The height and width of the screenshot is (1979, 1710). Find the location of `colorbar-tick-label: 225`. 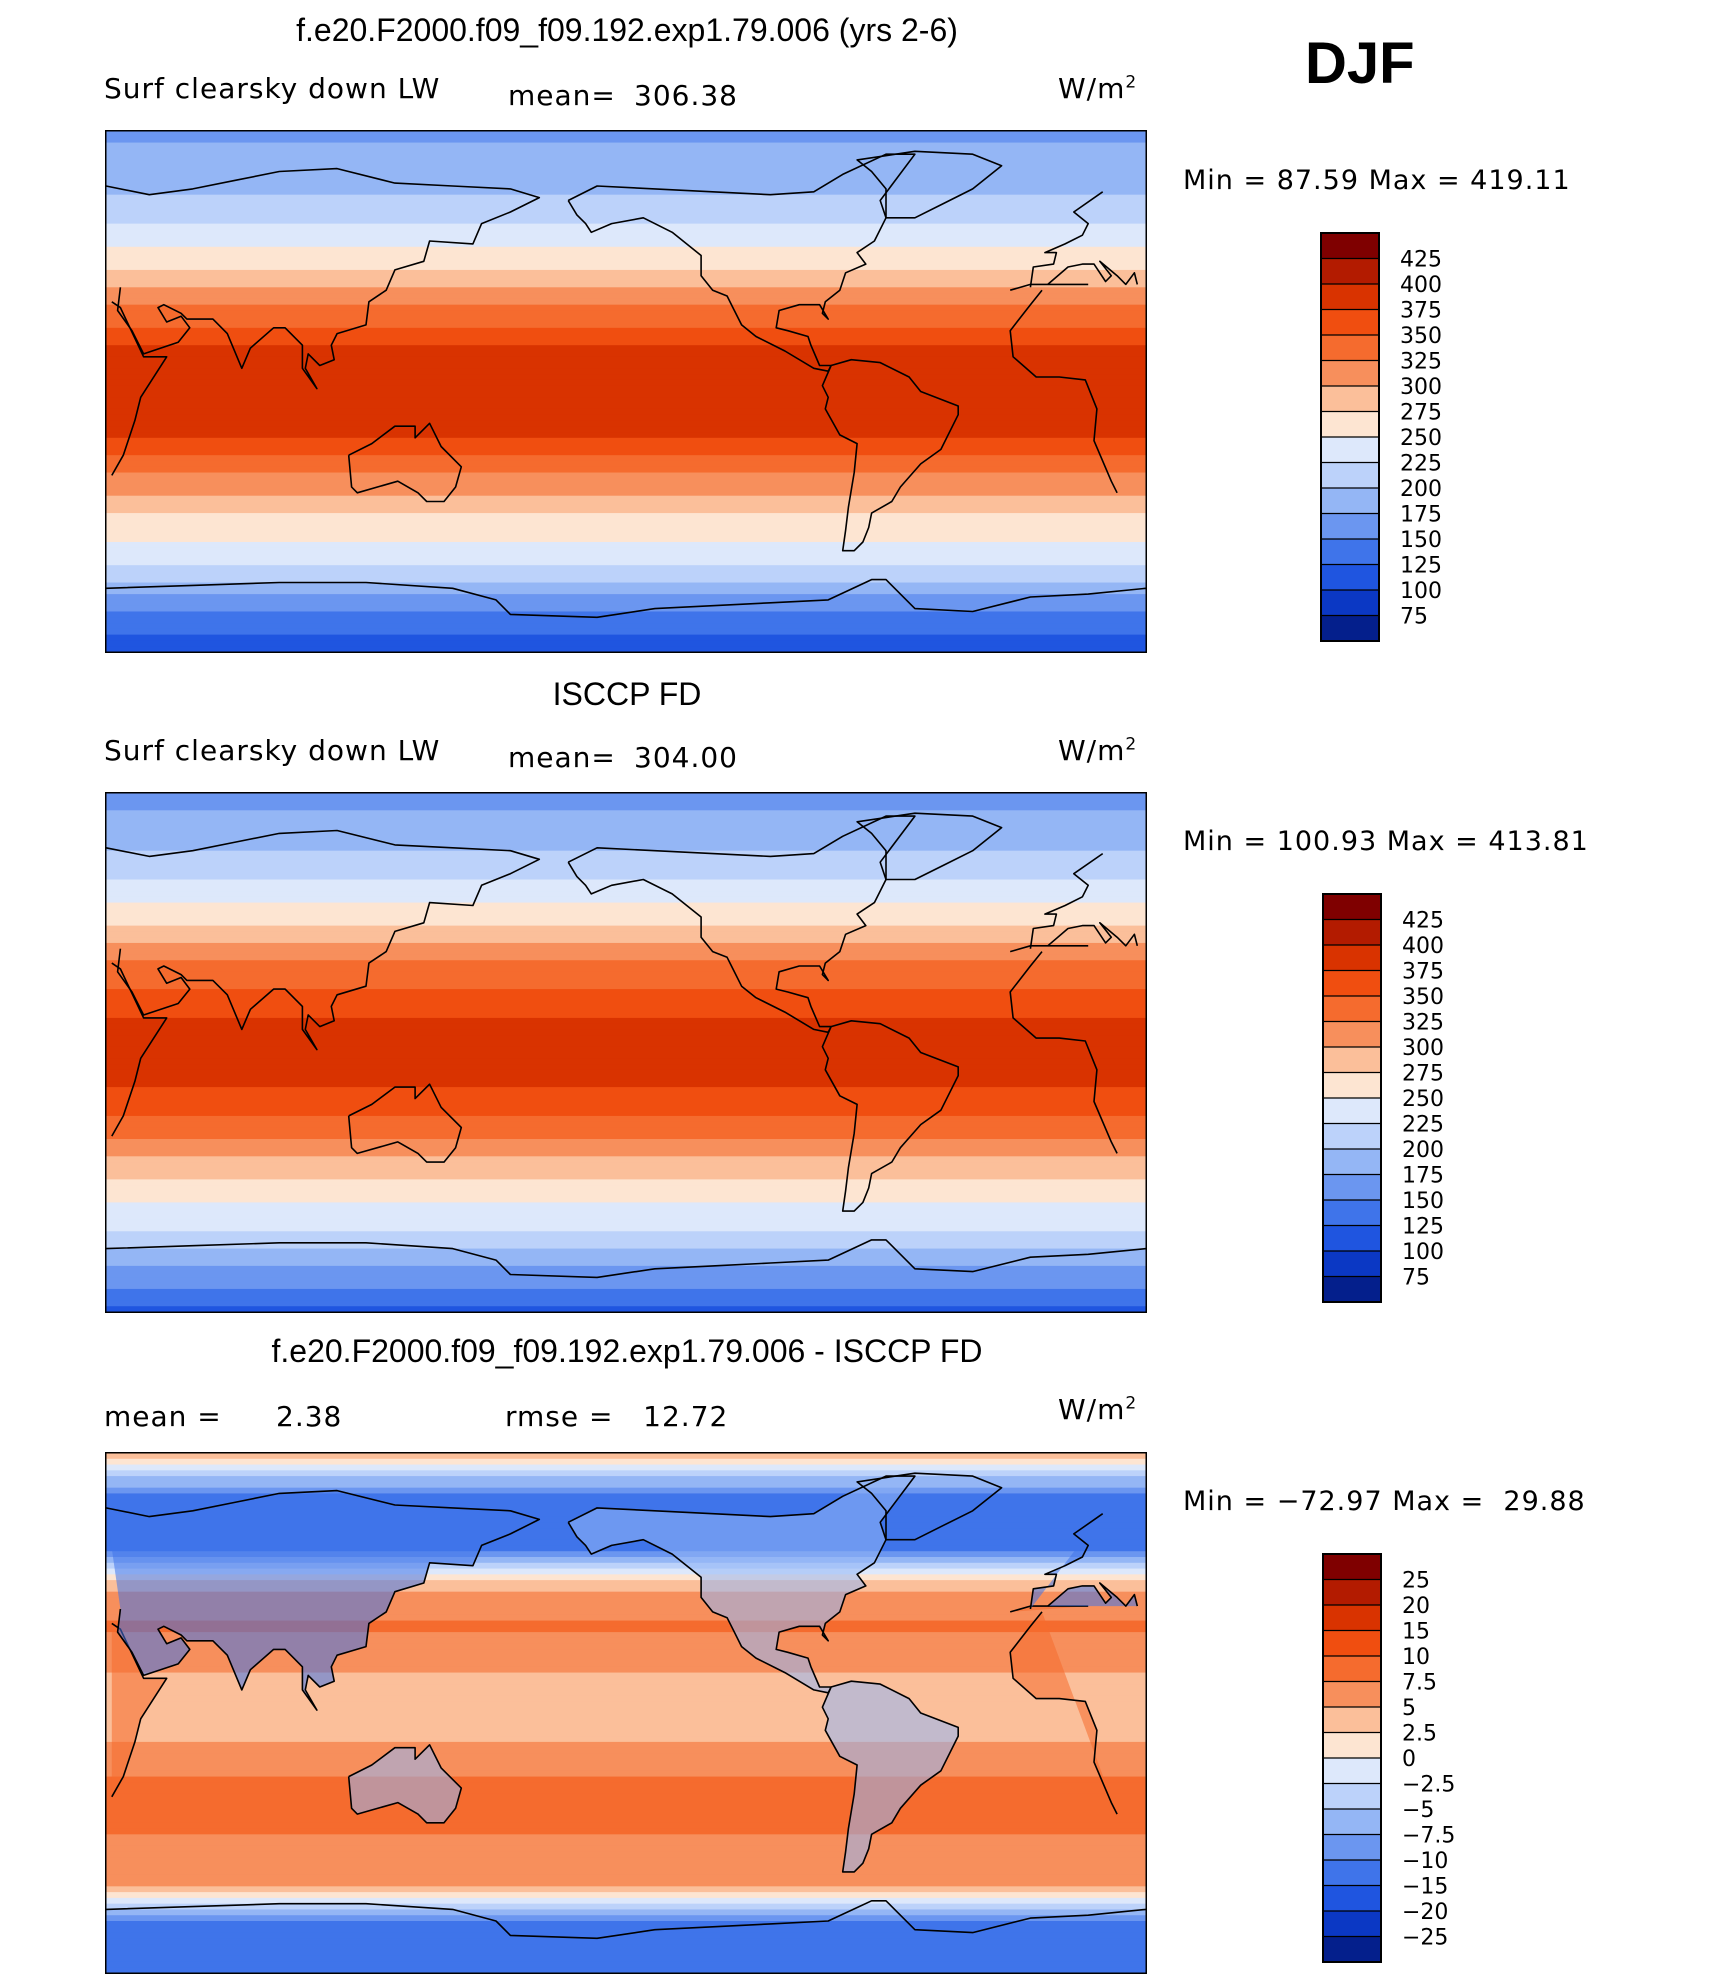

colorbar-tick-label: 225 is located at coordinates (1423, 1125).